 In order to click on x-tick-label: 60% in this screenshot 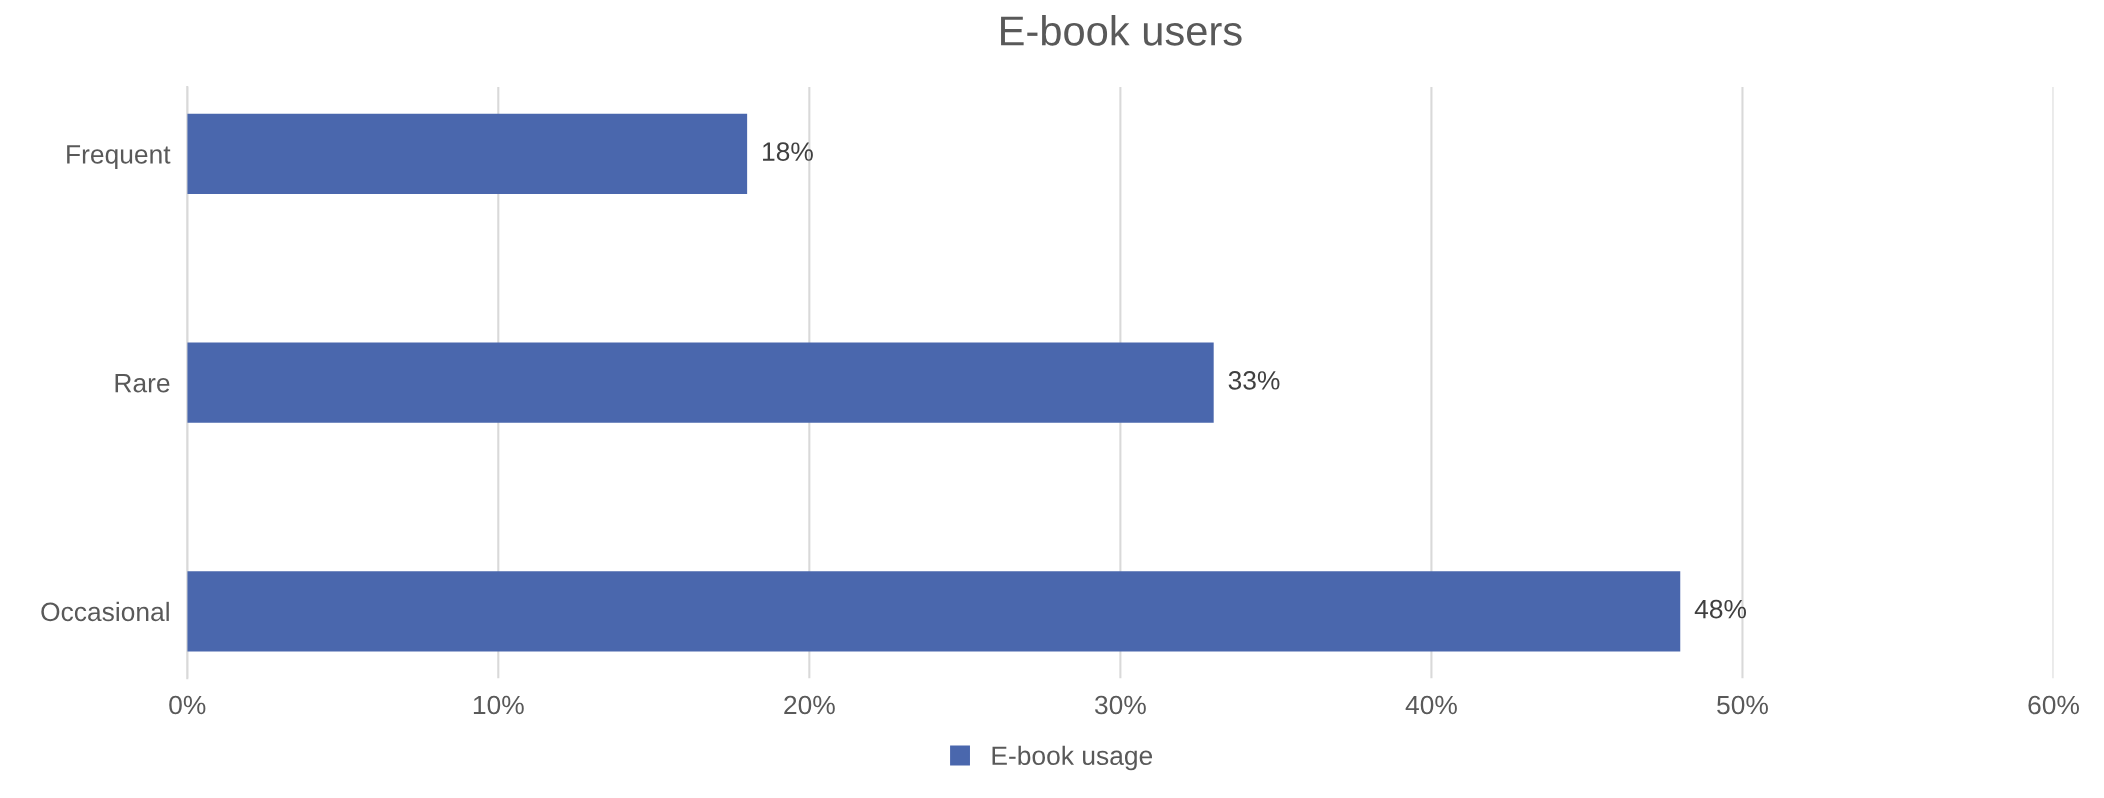, I will do `click(2053, 705)`.